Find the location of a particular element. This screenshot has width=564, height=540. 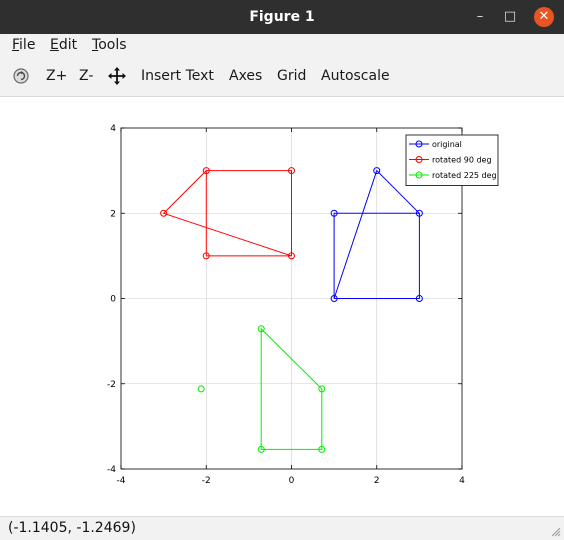

x-tick-label: 4 is located at coordinates (462, 481).